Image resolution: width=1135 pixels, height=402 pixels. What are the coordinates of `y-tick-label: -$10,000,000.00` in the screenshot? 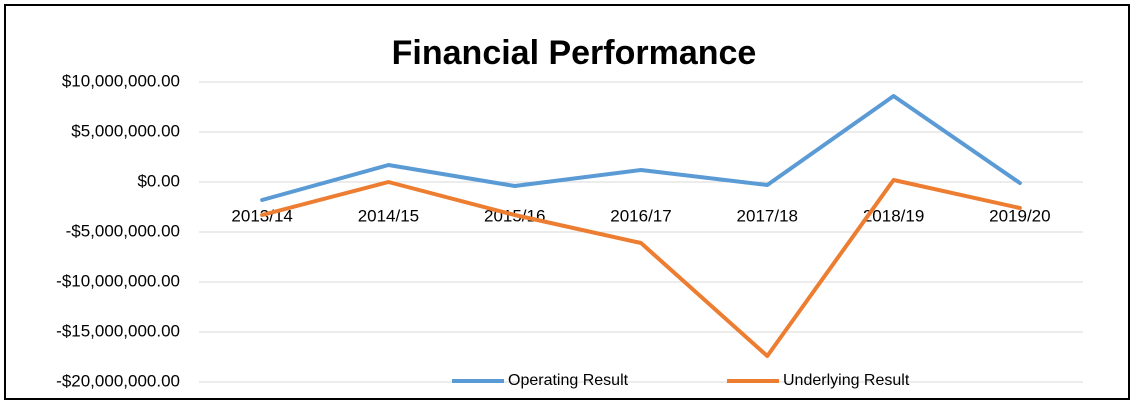 It's located at (118, 280).